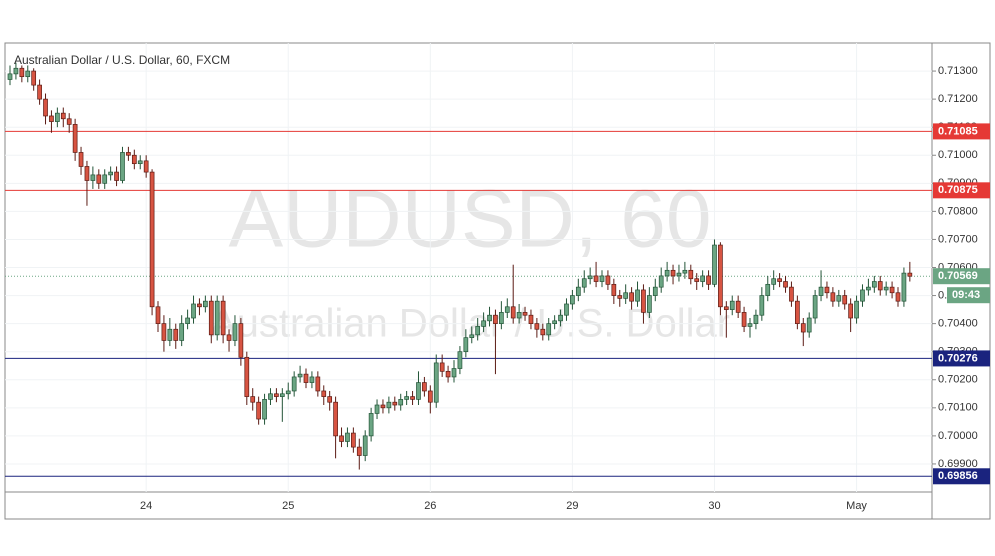  Describe the element at coordinates (430, 506) in the screenshot. I see `x-tick-label: 26` at that location.